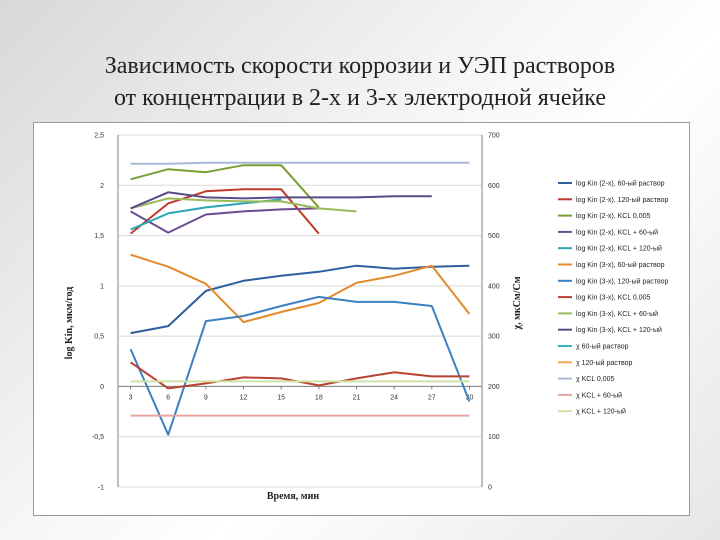 Image resolution: width=720 pixels, height=540 pixels. Describe the element at coordinates (613, 216) in the screenshot. I see `legend-entry-3: log Kin (2-х), KCL 0,005` at that location.